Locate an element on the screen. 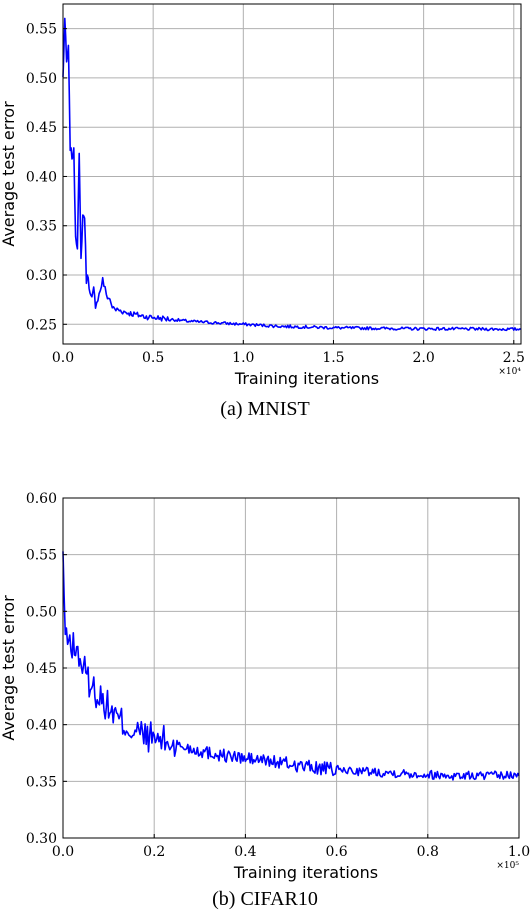 Image resolution: width=530 pixels, height=924 pixels. caption-cifar10: (b) CIFAR10 is located at coordinates (265, 899).